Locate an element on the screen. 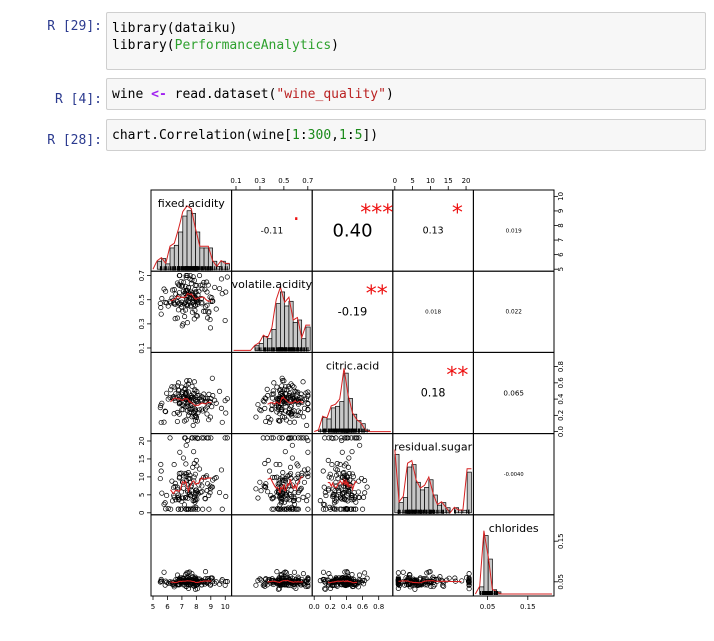 This screenshot has width=714, height=641. density-curve is located at coordinates (191, 237).